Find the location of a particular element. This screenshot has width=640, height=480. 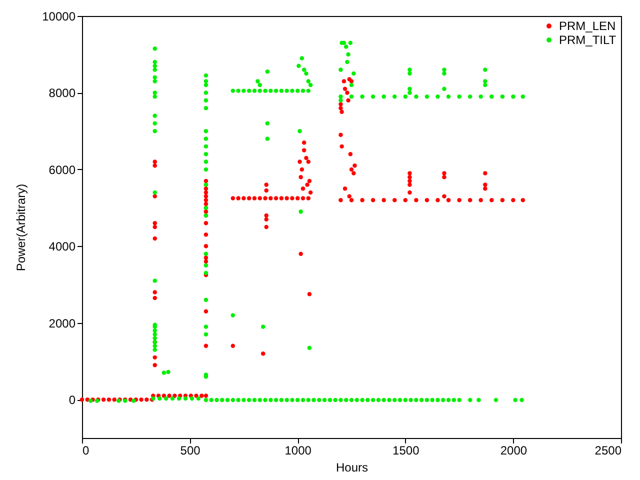

x-tick-label: 1000 is located at coordinates (298, 451).